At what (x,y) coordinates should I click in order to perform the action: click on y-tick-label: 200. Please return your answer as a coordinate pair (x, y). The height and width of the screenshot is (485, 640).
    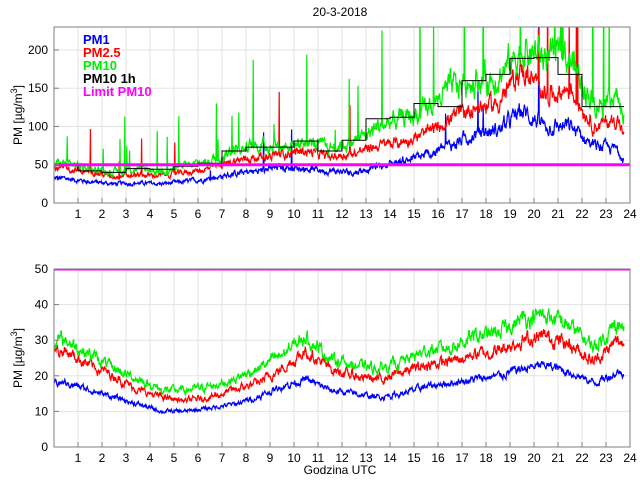
    Looking at the image, I should click on (38, 50).